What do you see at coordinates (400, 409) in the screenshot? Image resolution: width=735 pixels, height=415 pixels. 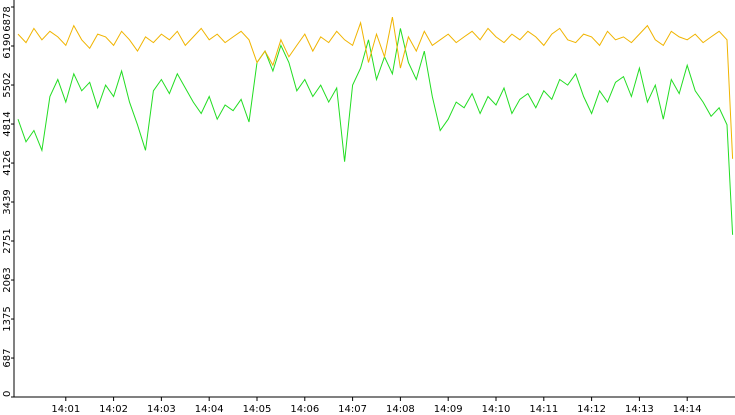 I see `x-tick-label: 14:08` at bounding box center [400, 409].